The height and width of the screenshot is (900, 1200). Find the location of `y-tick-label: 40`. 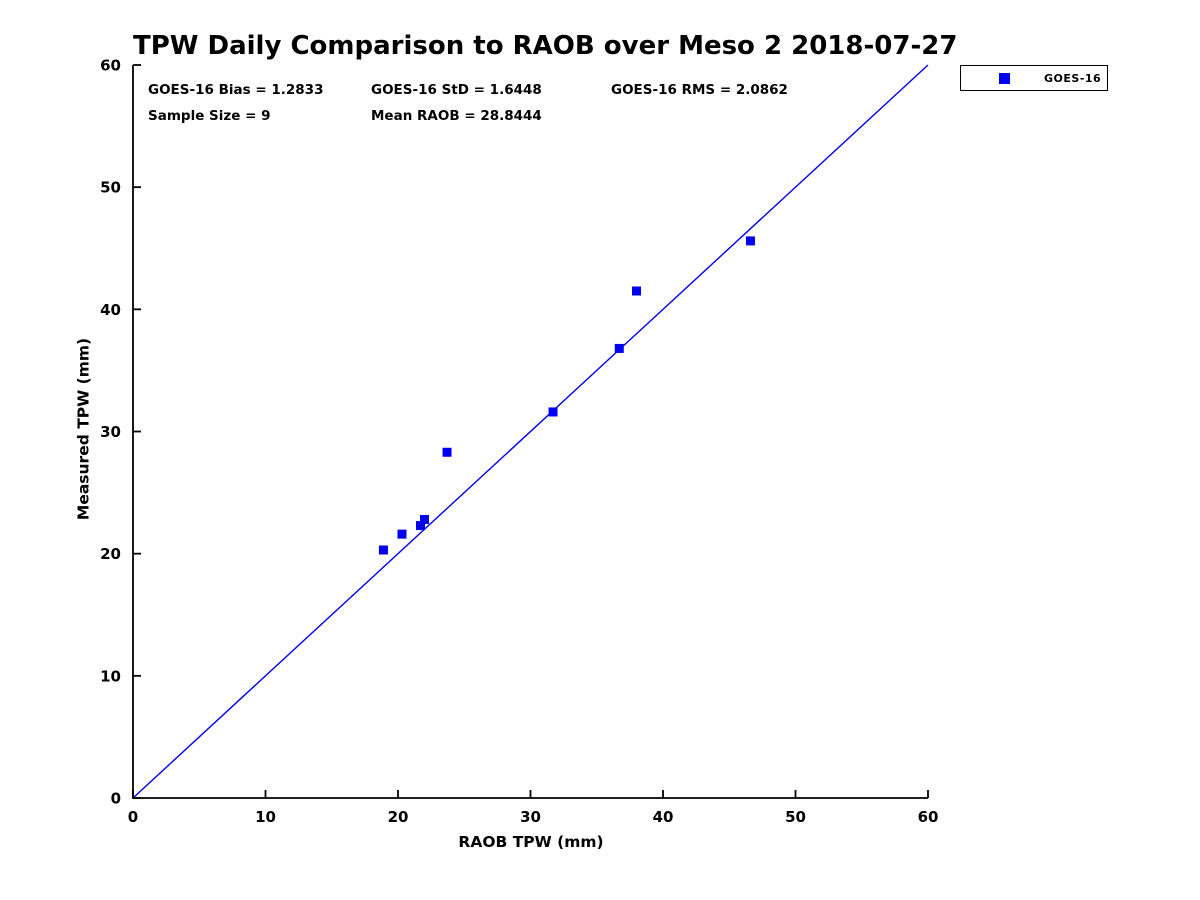

y-tick-label: 40 is located at coordinates (110, 310).